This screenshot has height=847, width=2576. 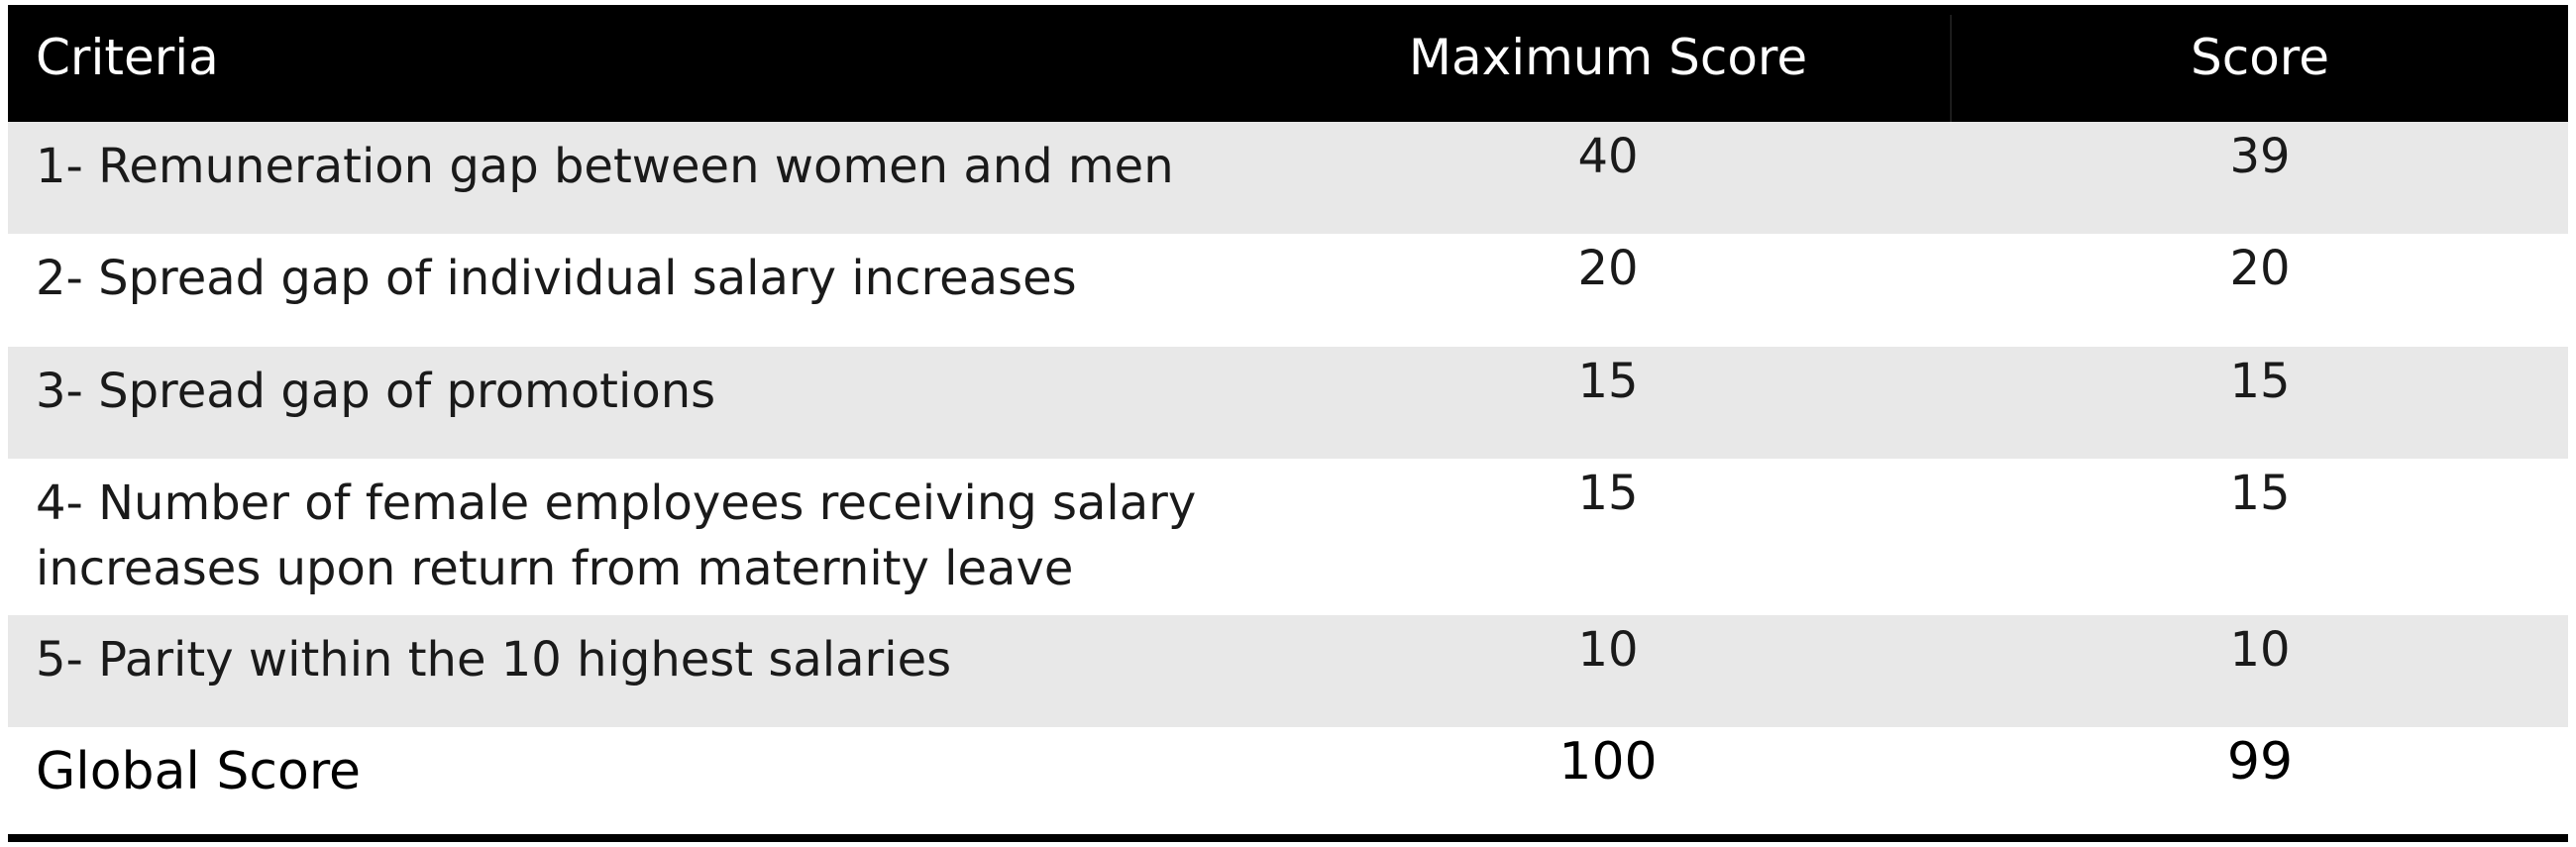 What do you see at coordinates (1288, 782) in the screenshot?
I see `total-row: Global Score 100 99` at bounding box center [1288, 782].